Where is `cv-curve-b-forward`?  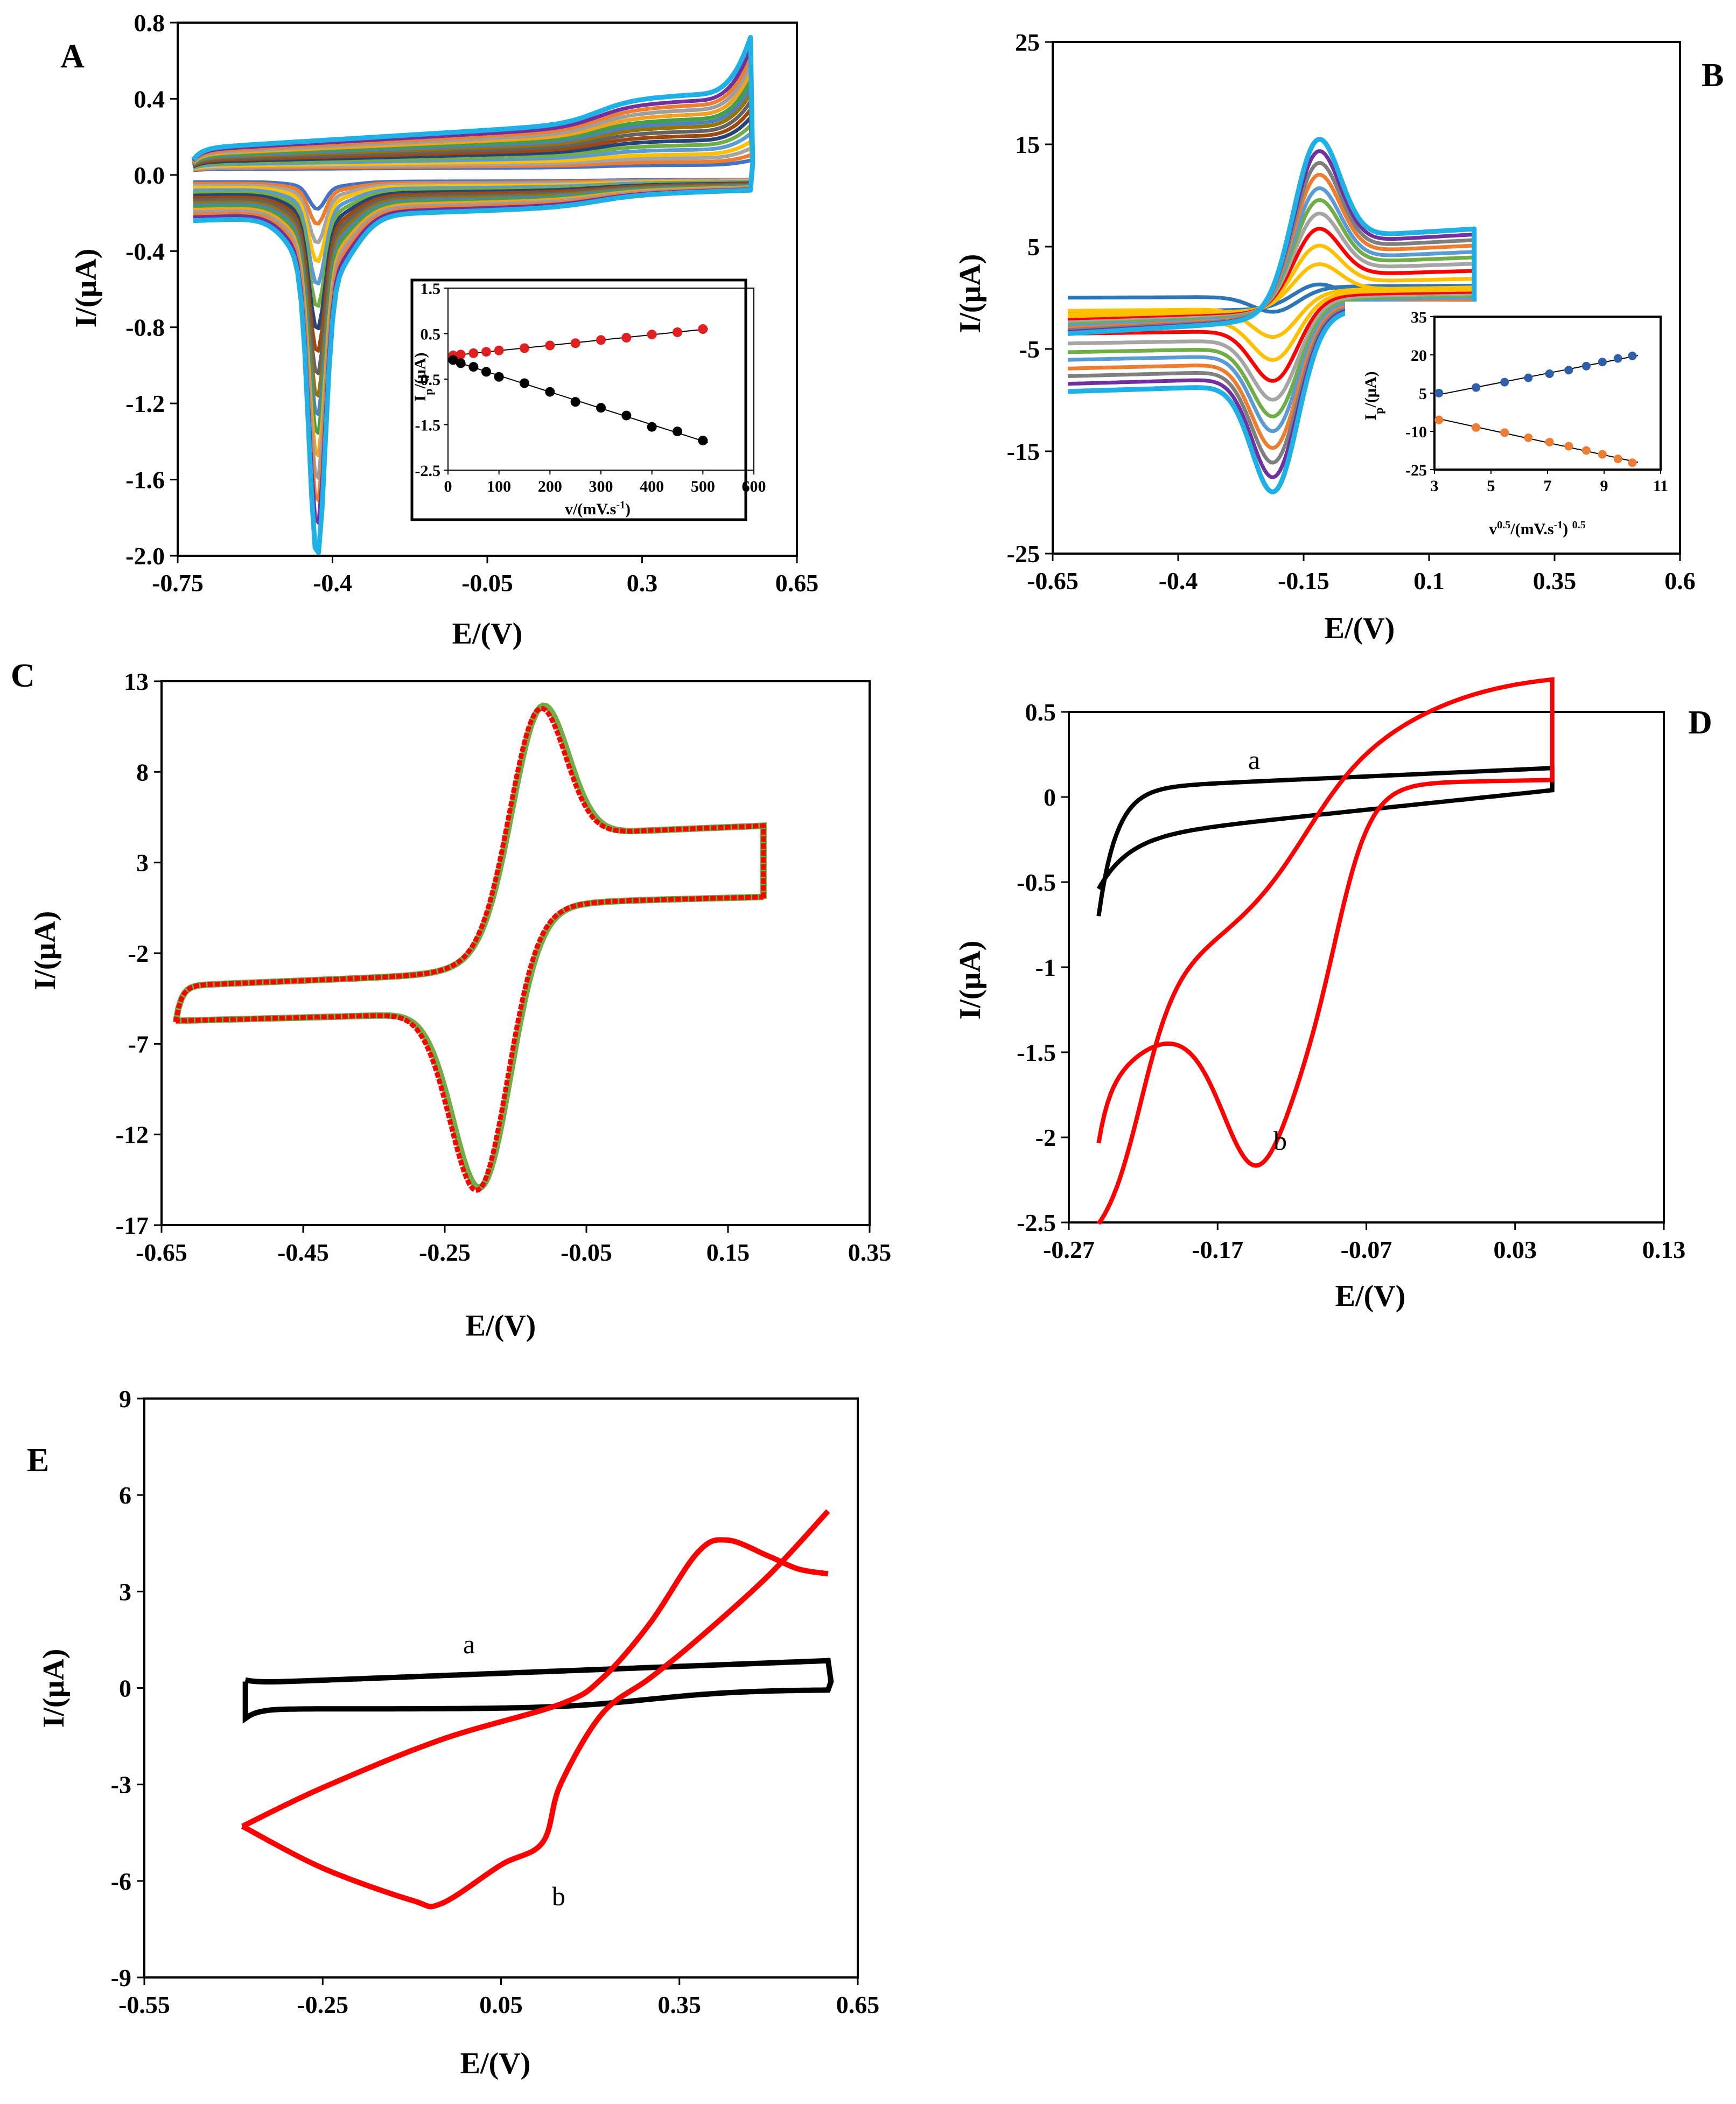 cv-curve-b-forward is located at coordinates (535, 1683).